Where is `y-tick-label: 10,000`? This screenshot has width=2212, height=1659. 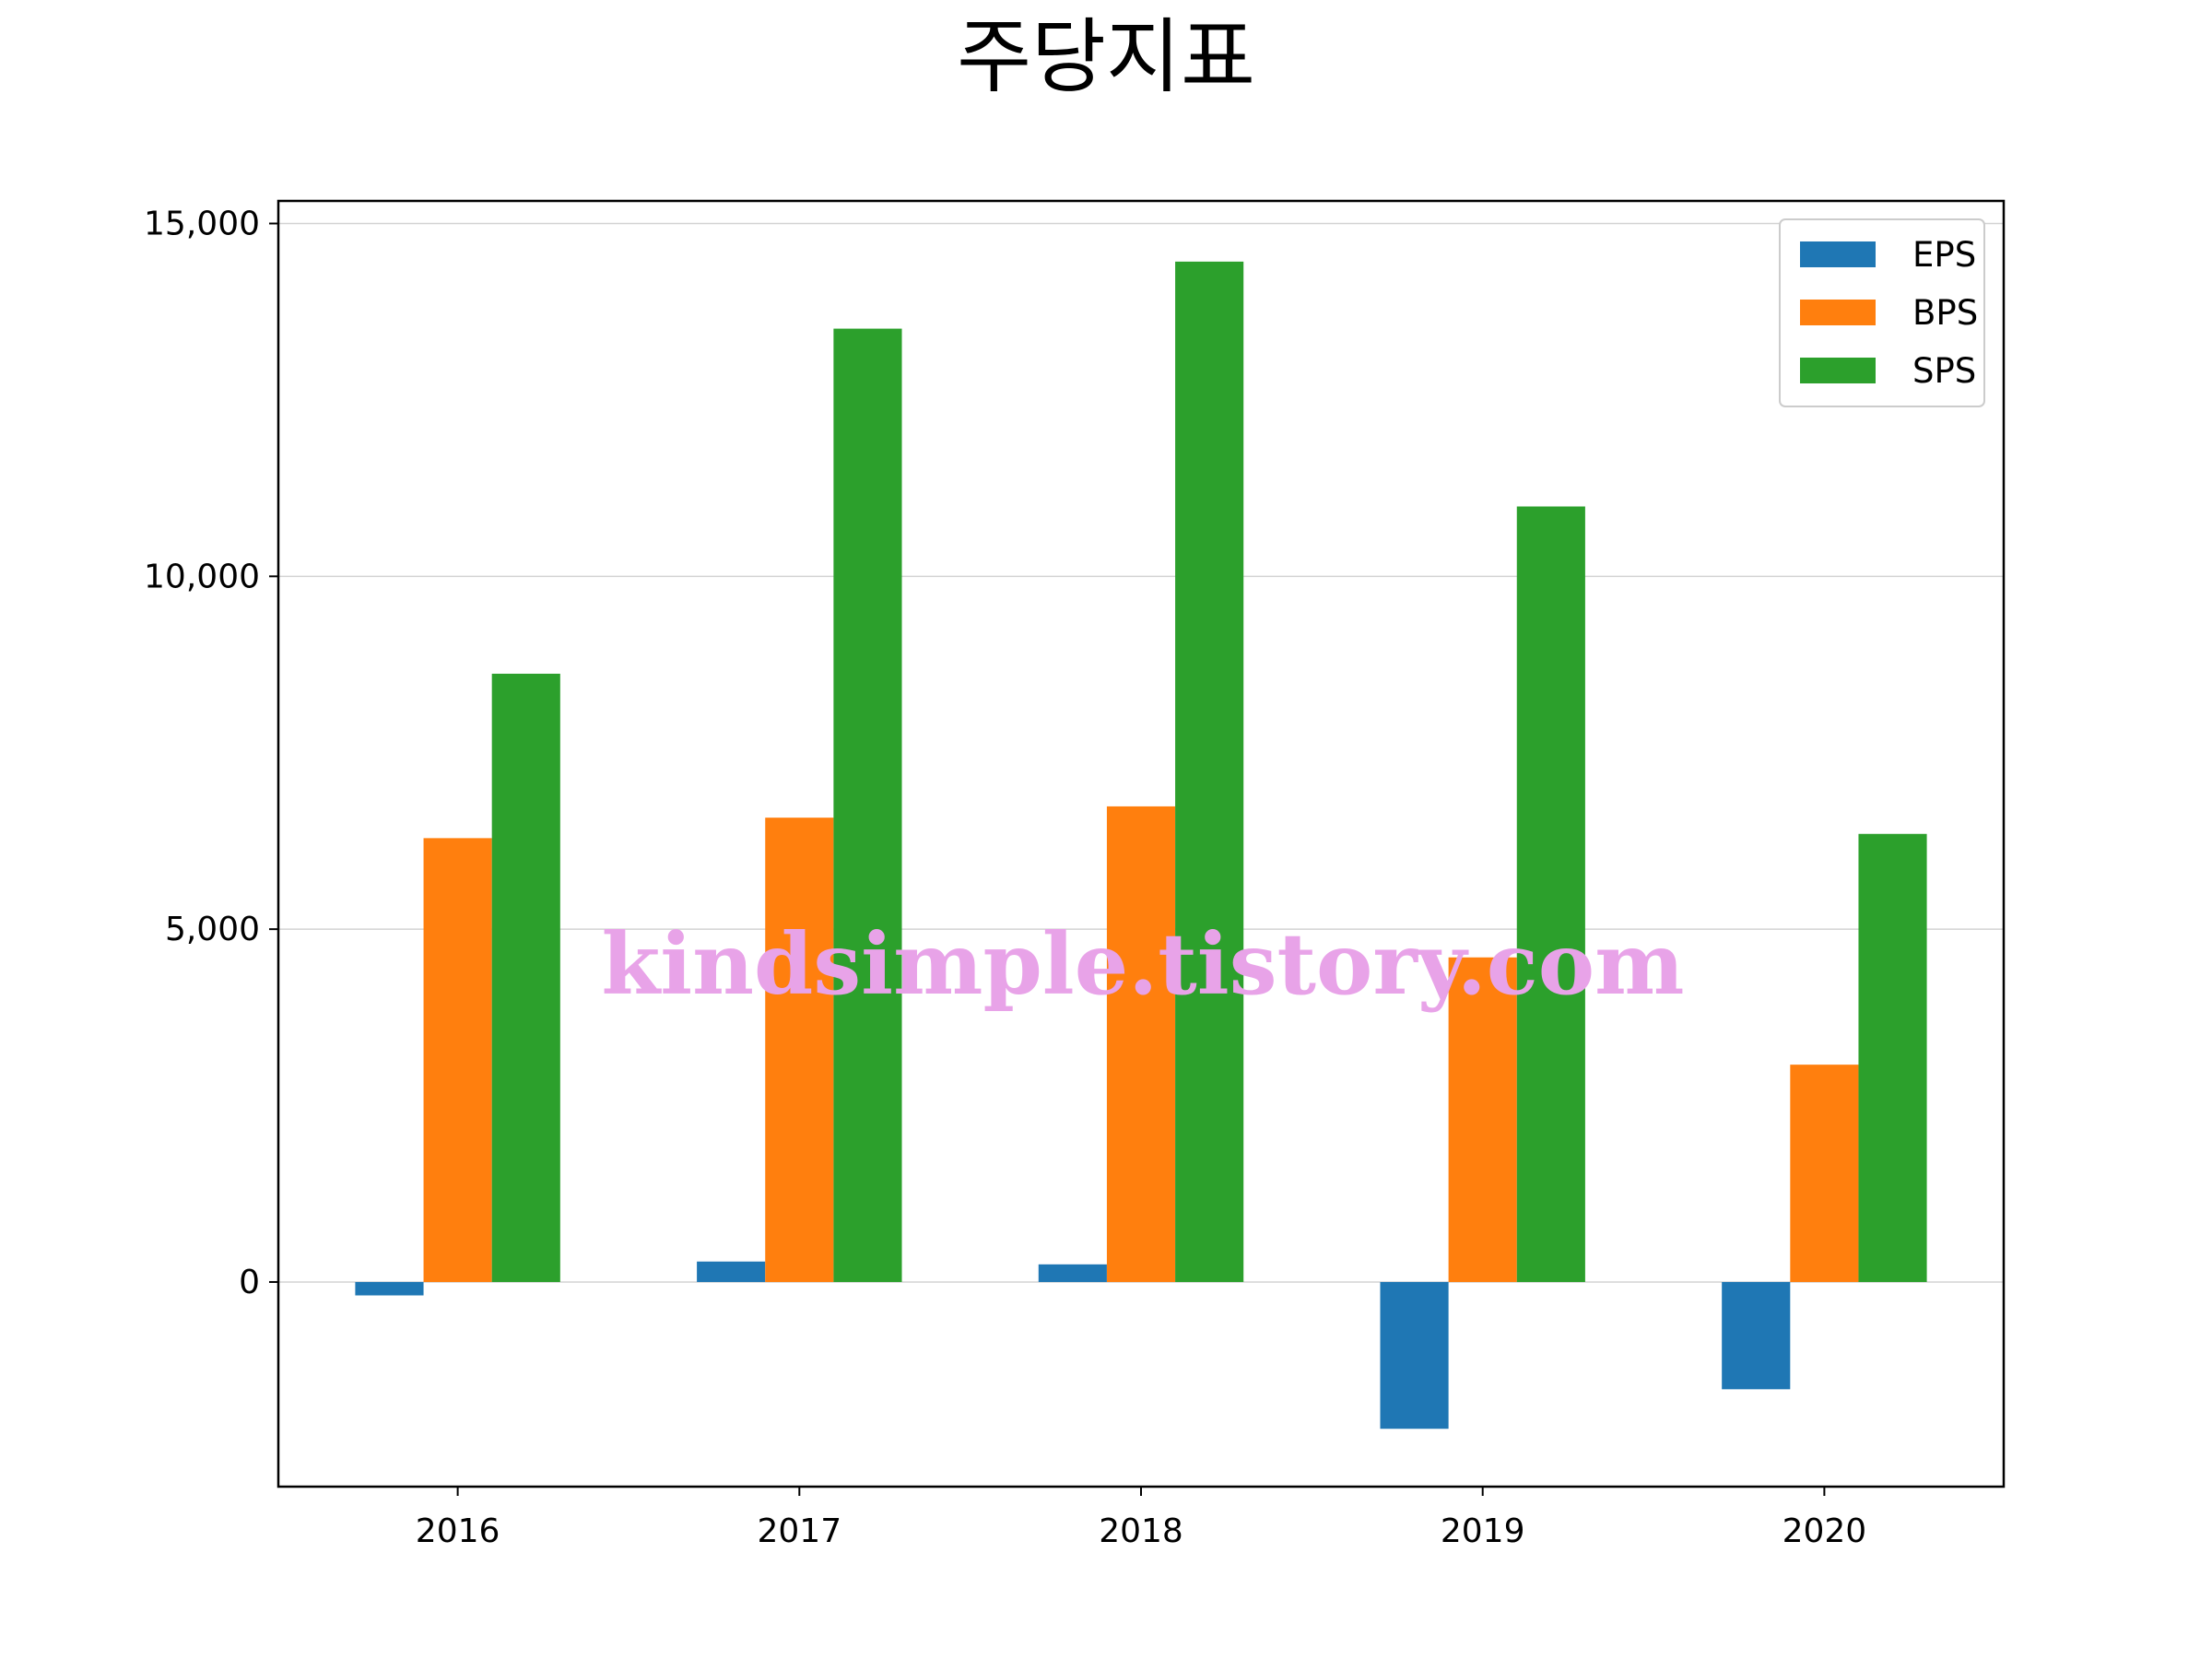
y-tick-label: 10,000 is located at coordinates (202, 576).